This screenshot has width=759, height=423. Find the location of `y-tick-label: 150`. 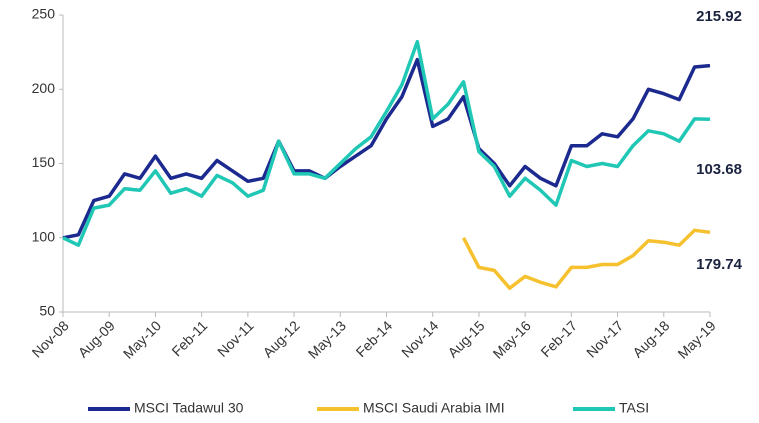

y-tick-label: 150 is located at coordinates (44, 162).